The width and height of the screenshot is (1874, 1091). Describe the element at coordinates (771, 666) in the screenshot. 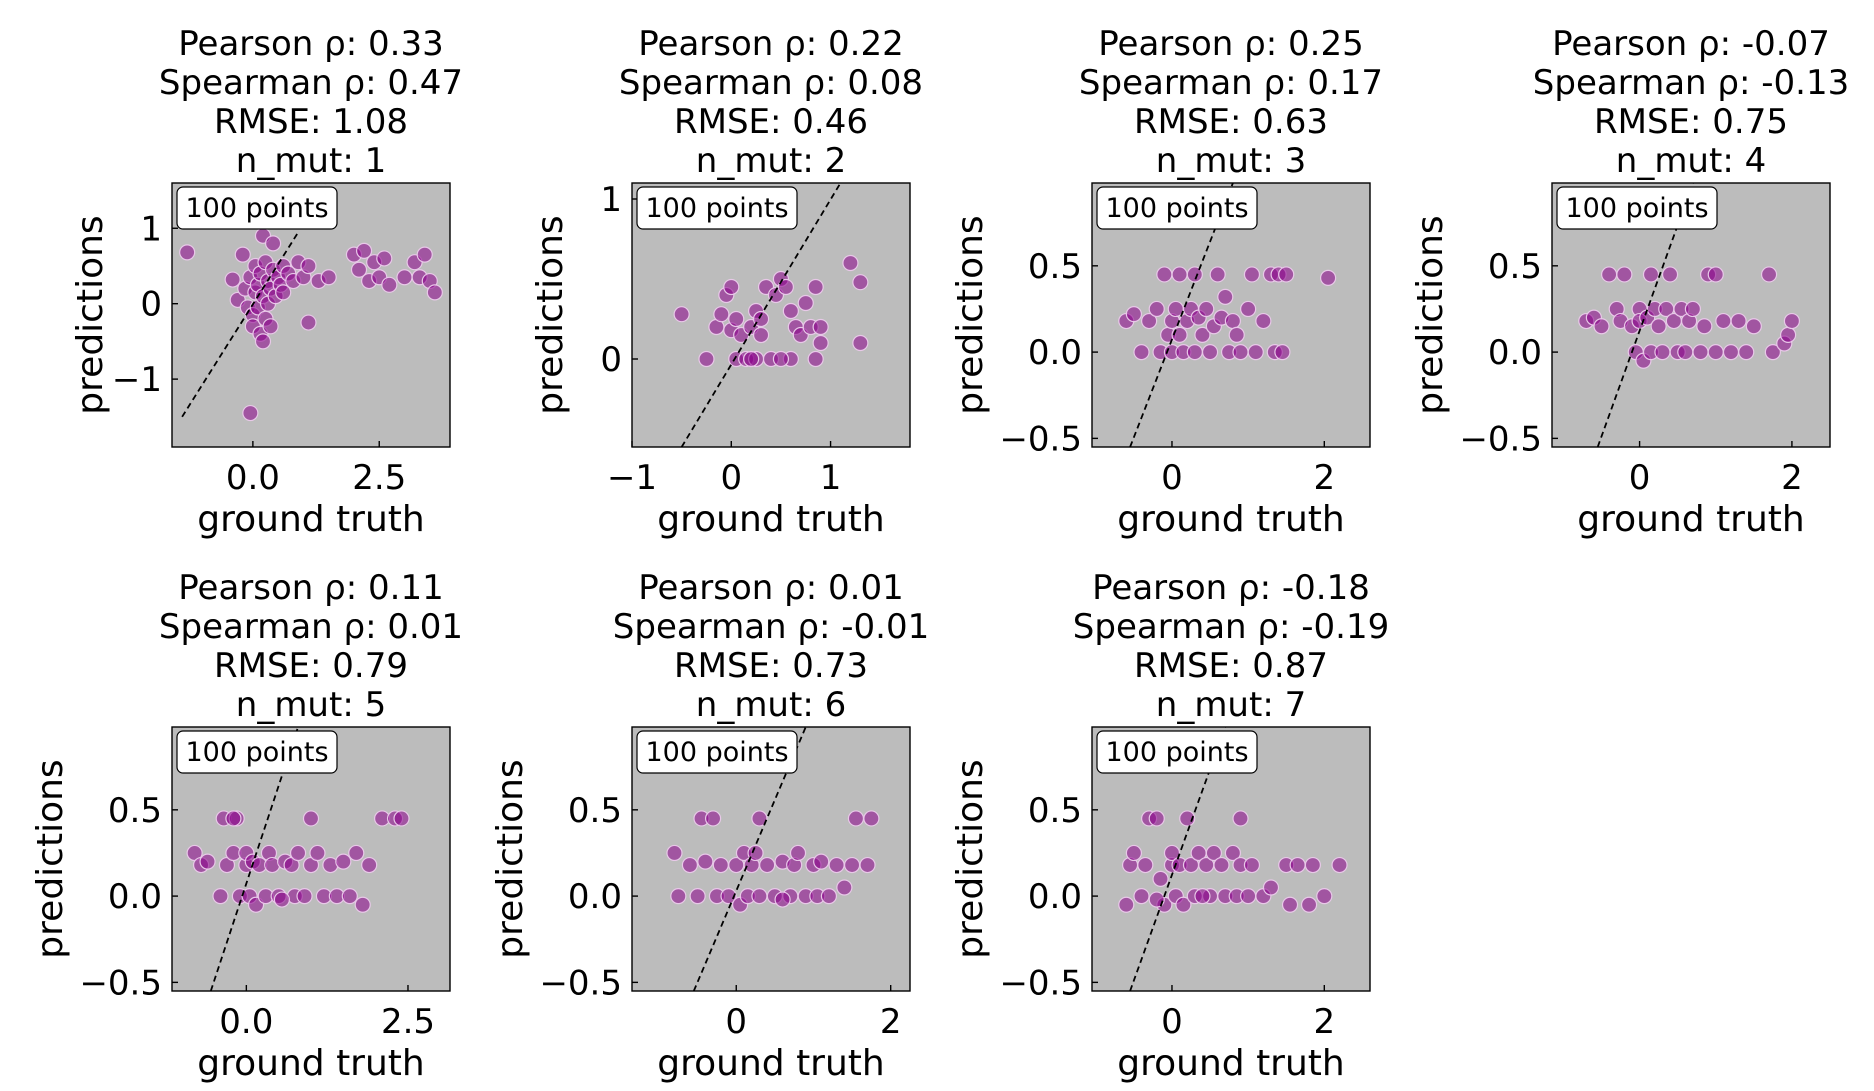

I see `panel-title-line: RMSE: 0.73` at that location.